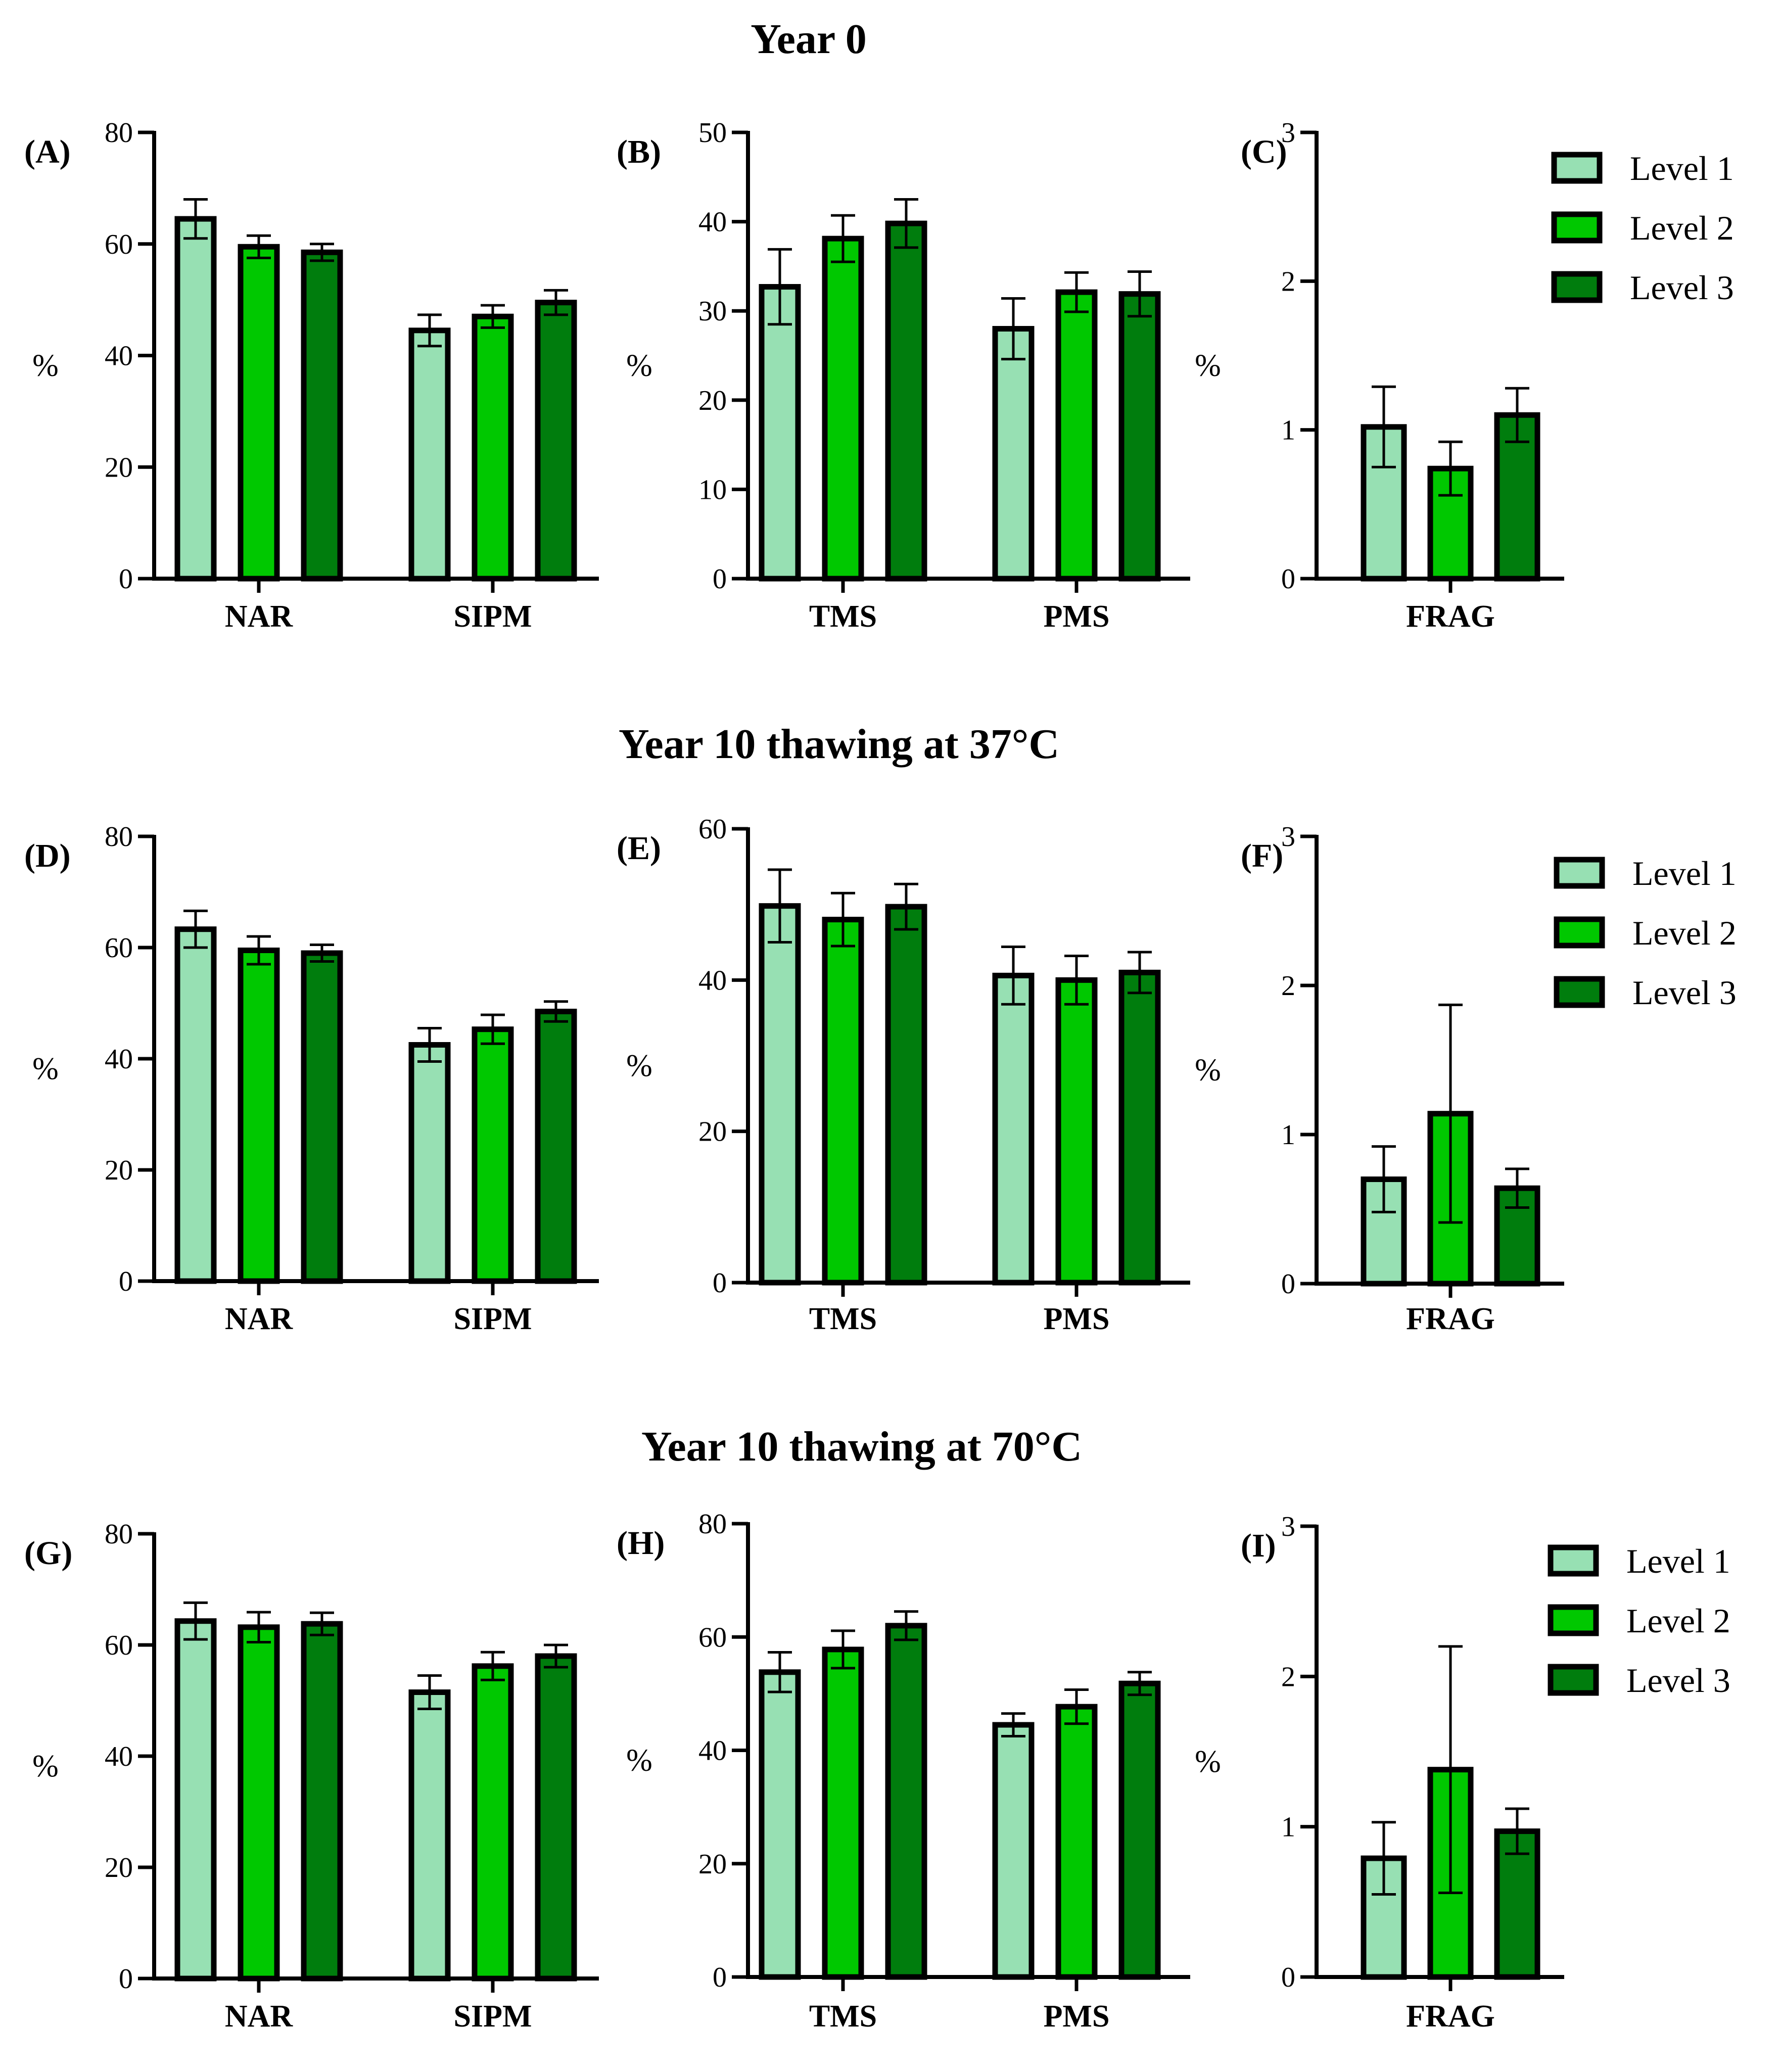 The height and width of the screenshot is (2072, 1780). I want to click on row-title: Year 10 thawing at 70°C, so click(861, 1446).